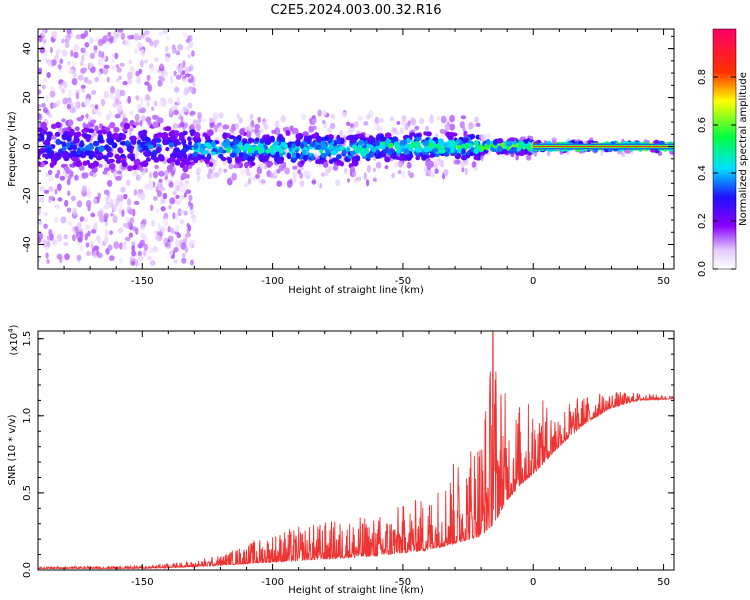 Image resolution: width=750 pixels, height=600 pixels. What do you see at coordinates (27, 570) in the screenshot?
I see `snr-y-tick-label: 0.0` at bounding box center [27, 570].